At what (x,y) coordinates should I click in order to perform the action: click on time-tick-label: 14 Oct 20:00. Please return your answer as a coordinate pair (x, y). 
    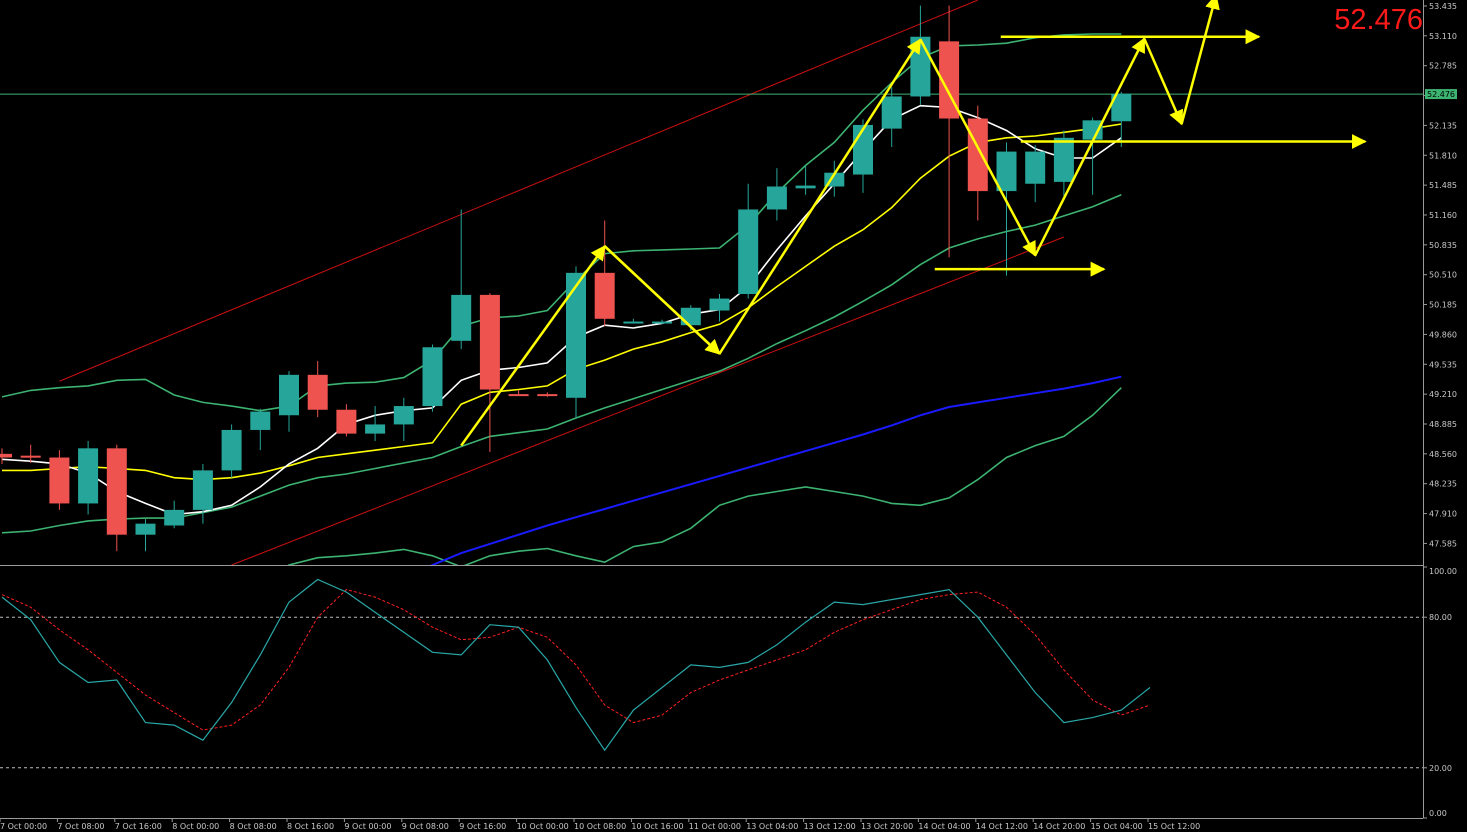
    Looking at the image, I should click on (1059, 826).